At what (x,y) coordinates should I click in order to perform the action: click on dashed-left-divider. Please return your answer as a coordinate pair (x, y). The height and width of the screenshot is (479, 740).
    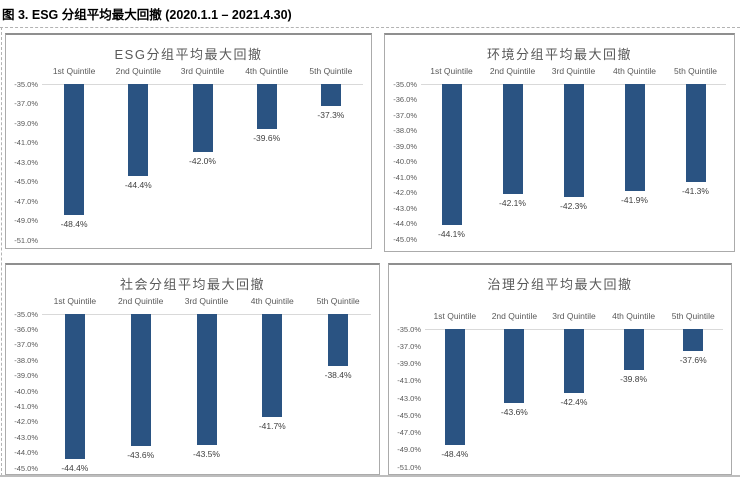
    Looking at the image, I should click on (1, 251).